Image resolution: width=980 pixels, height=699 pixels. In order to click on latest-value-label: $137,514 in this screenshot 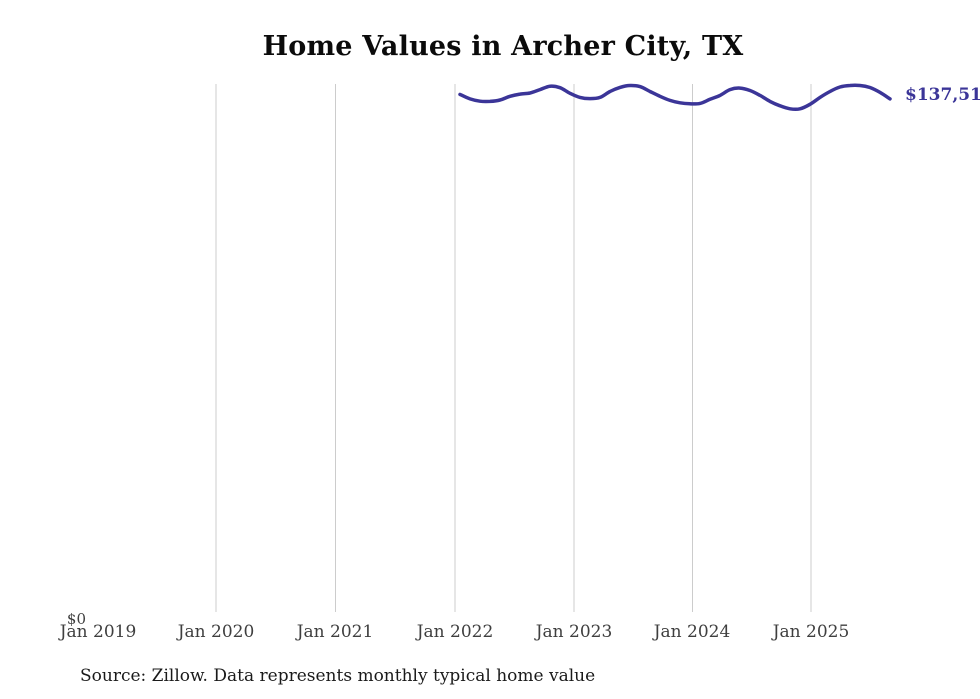, I will do `click(942, 95)`.